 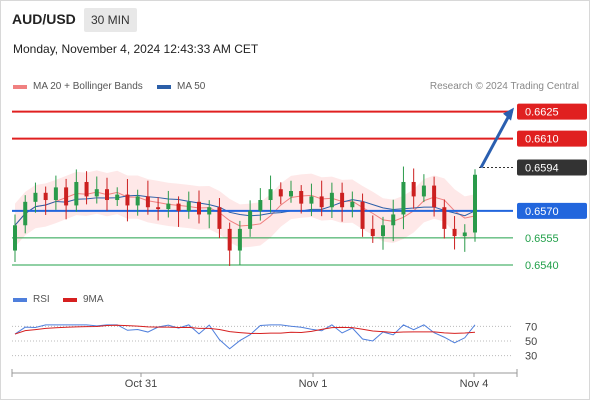 What do you see at coordinates (20, 86) in the screenshot?
I see `ma20-swatch` at bounding box center [20, 86].